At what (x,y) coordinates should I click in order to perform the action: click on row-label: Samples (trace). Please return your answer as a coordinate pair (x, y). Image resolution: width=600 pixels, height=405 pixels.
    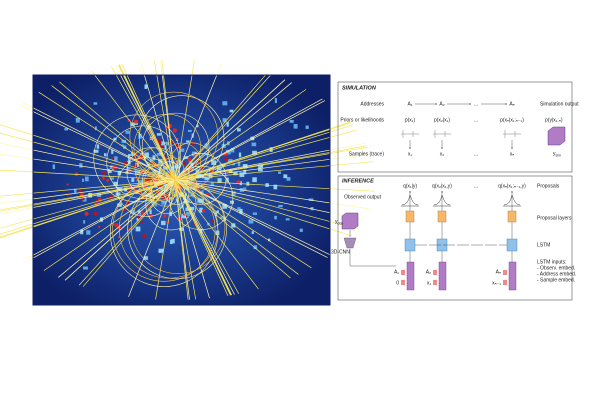
    Looking at the image, I should click on (367, 154).